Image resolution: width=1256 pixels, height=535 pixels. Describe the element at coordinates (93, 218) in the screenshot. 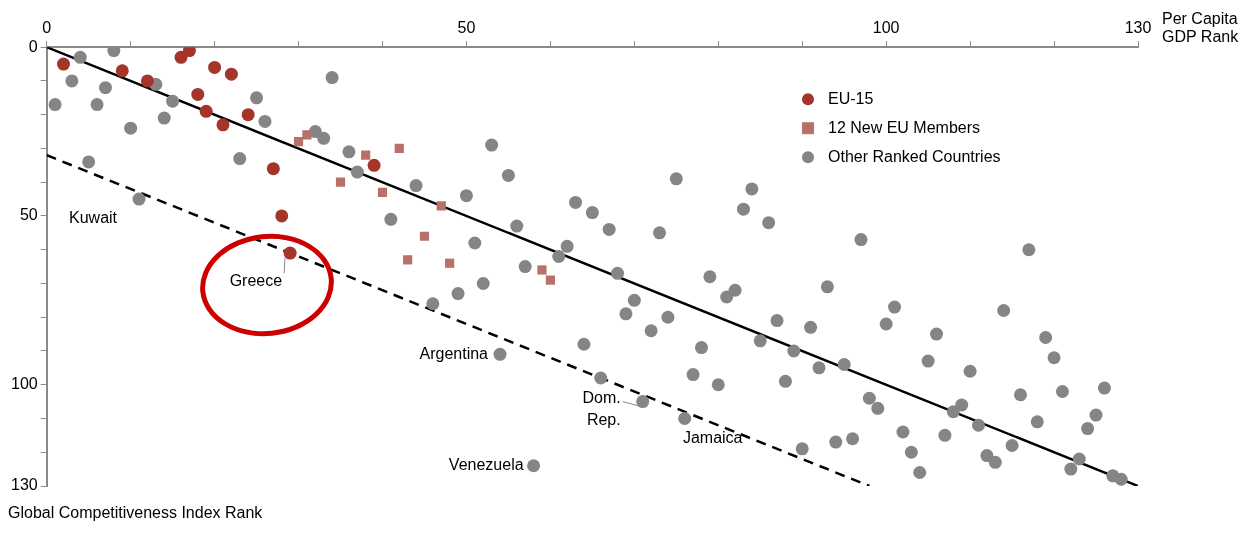

I see `annotation: Kuwait` at that location.